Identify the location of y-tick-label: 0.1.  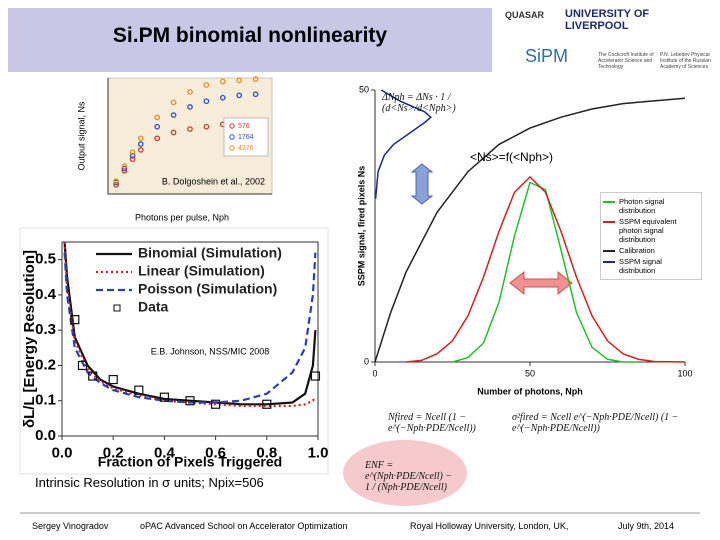
(45, 400).